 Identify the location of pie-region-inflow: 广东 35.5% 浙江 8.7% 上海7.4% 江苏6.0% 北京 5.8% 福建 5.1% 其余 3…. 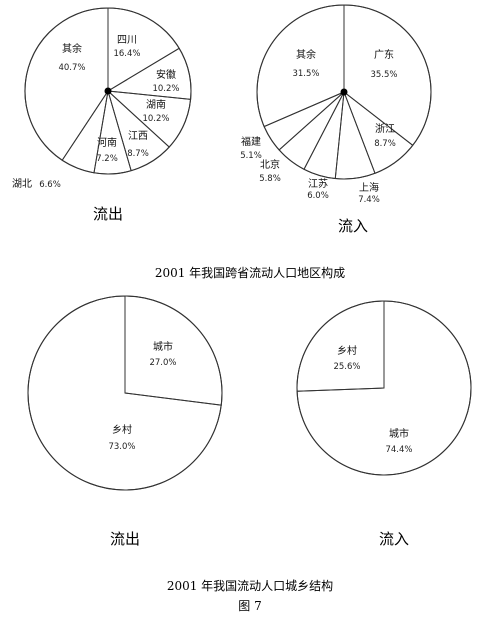
(336, 119).